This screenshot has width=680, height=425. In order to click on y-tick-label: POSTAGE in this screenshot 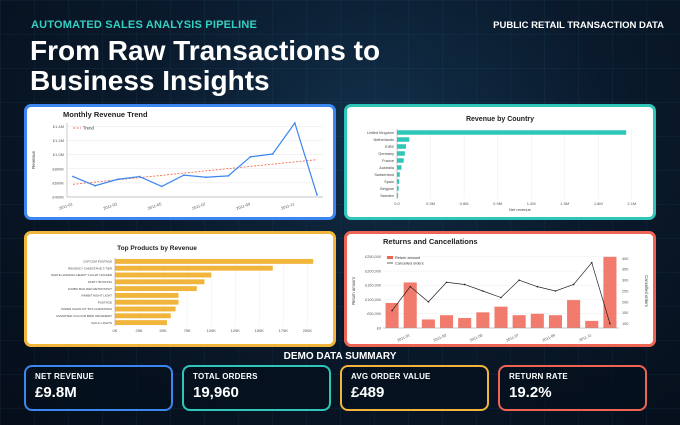, I will do `click(105, 302)`.